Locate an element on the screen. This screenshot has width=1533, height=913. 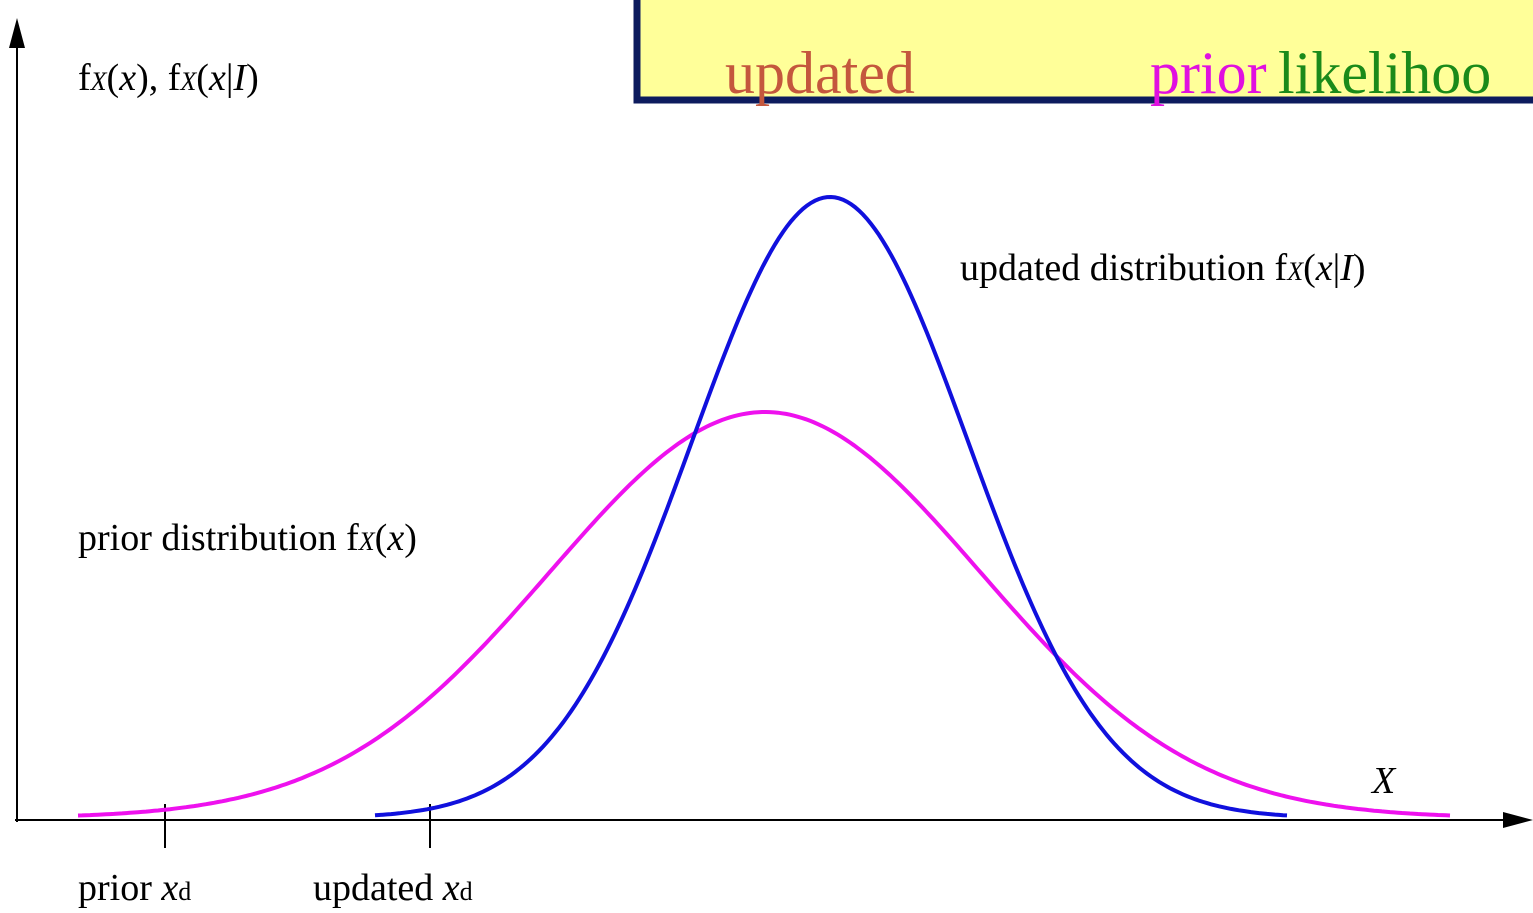
legend-box is located at coordinates (1083, 52).